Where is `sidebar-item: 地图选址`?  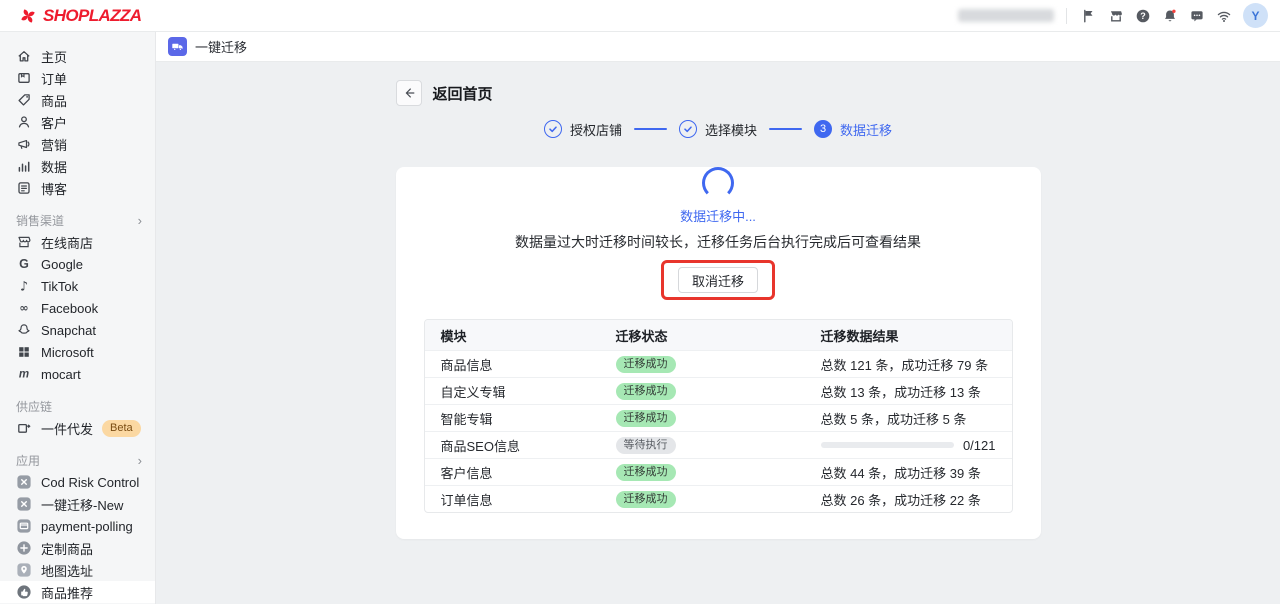 sidebar-item: 地图选址 is located at coordinates (77, 570).